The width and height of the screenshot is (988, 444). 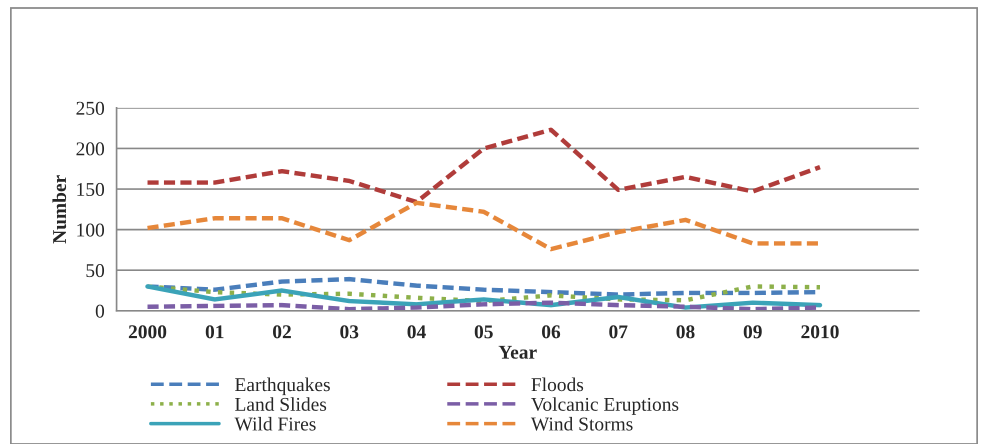 What do you see at coordinates (349, 331) in the screenshot?
I see `x-tick-label: 03` at bounding box center [349, 331].